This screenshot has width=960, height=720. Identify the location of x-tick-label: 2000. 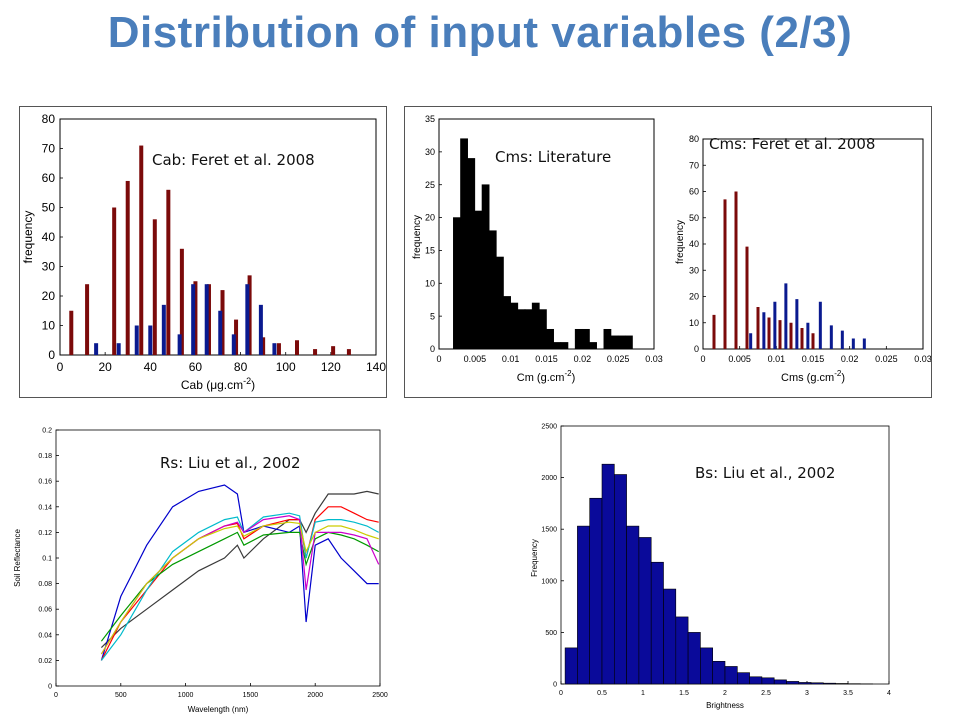
(315, 695).